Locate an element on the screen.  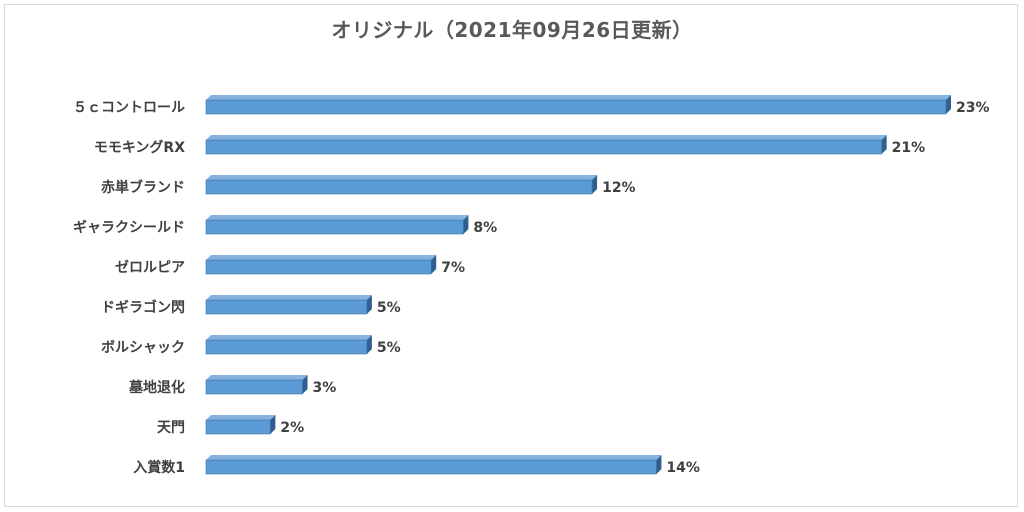
category-label: 赤単ブランド is located at coordinates (143, 187).